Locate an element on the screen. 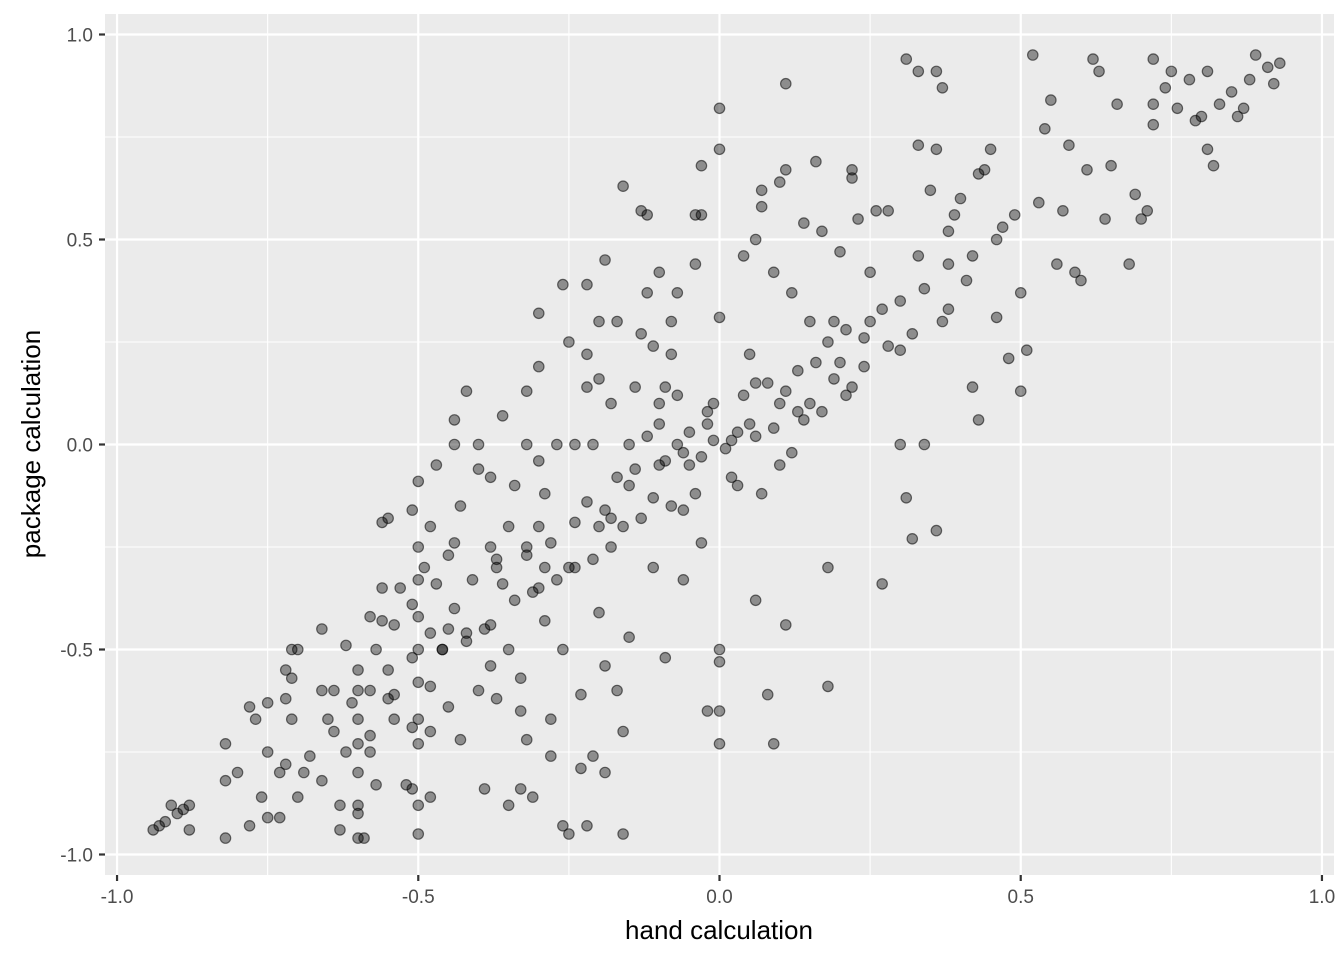 The height and width of the screenshot is (960, 1344). y-tick-label: 1.0 is located at coordinates (80, 36).